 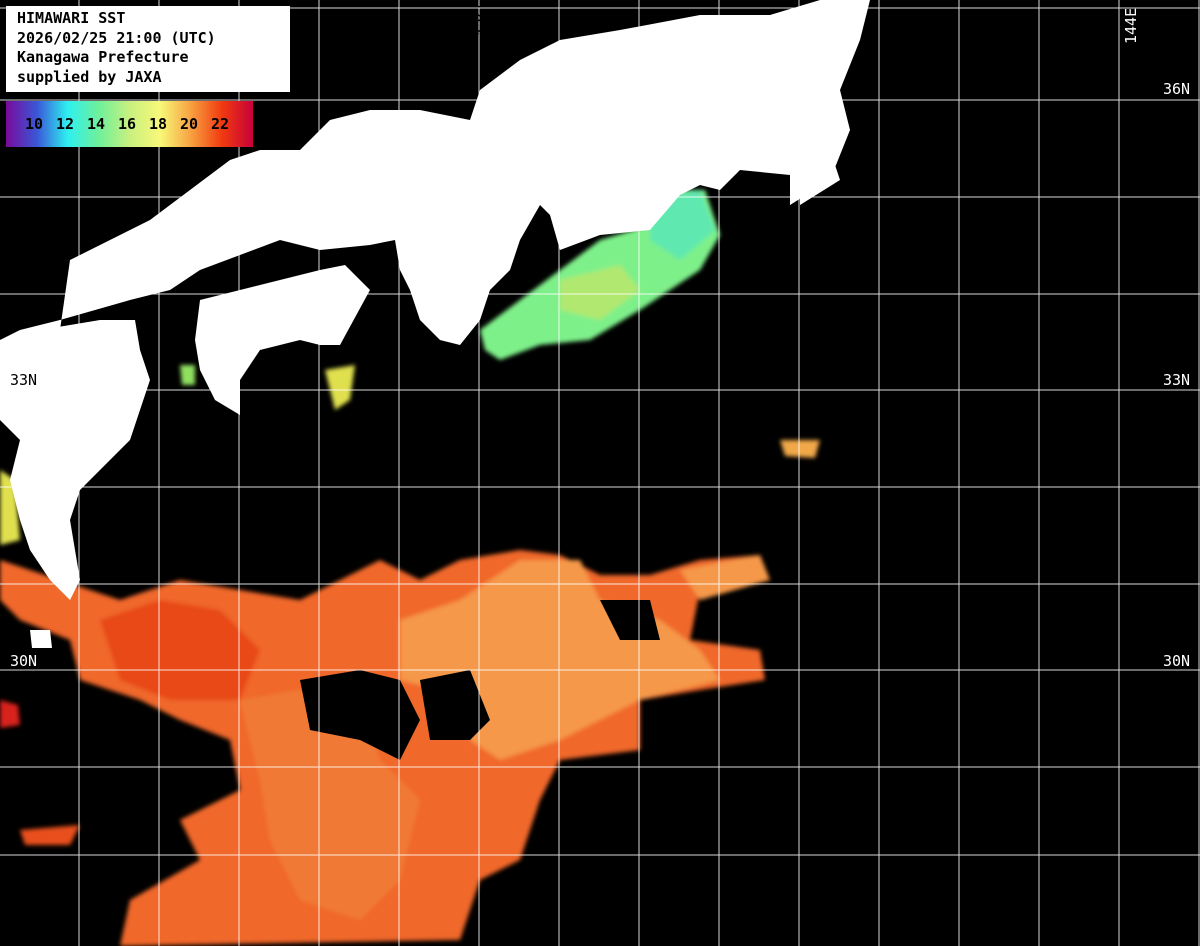 What do you see at coordinates (89, 76) in the screenshot?
I see `info-source: supplied by JAXA` at bounding box center [89, 76].